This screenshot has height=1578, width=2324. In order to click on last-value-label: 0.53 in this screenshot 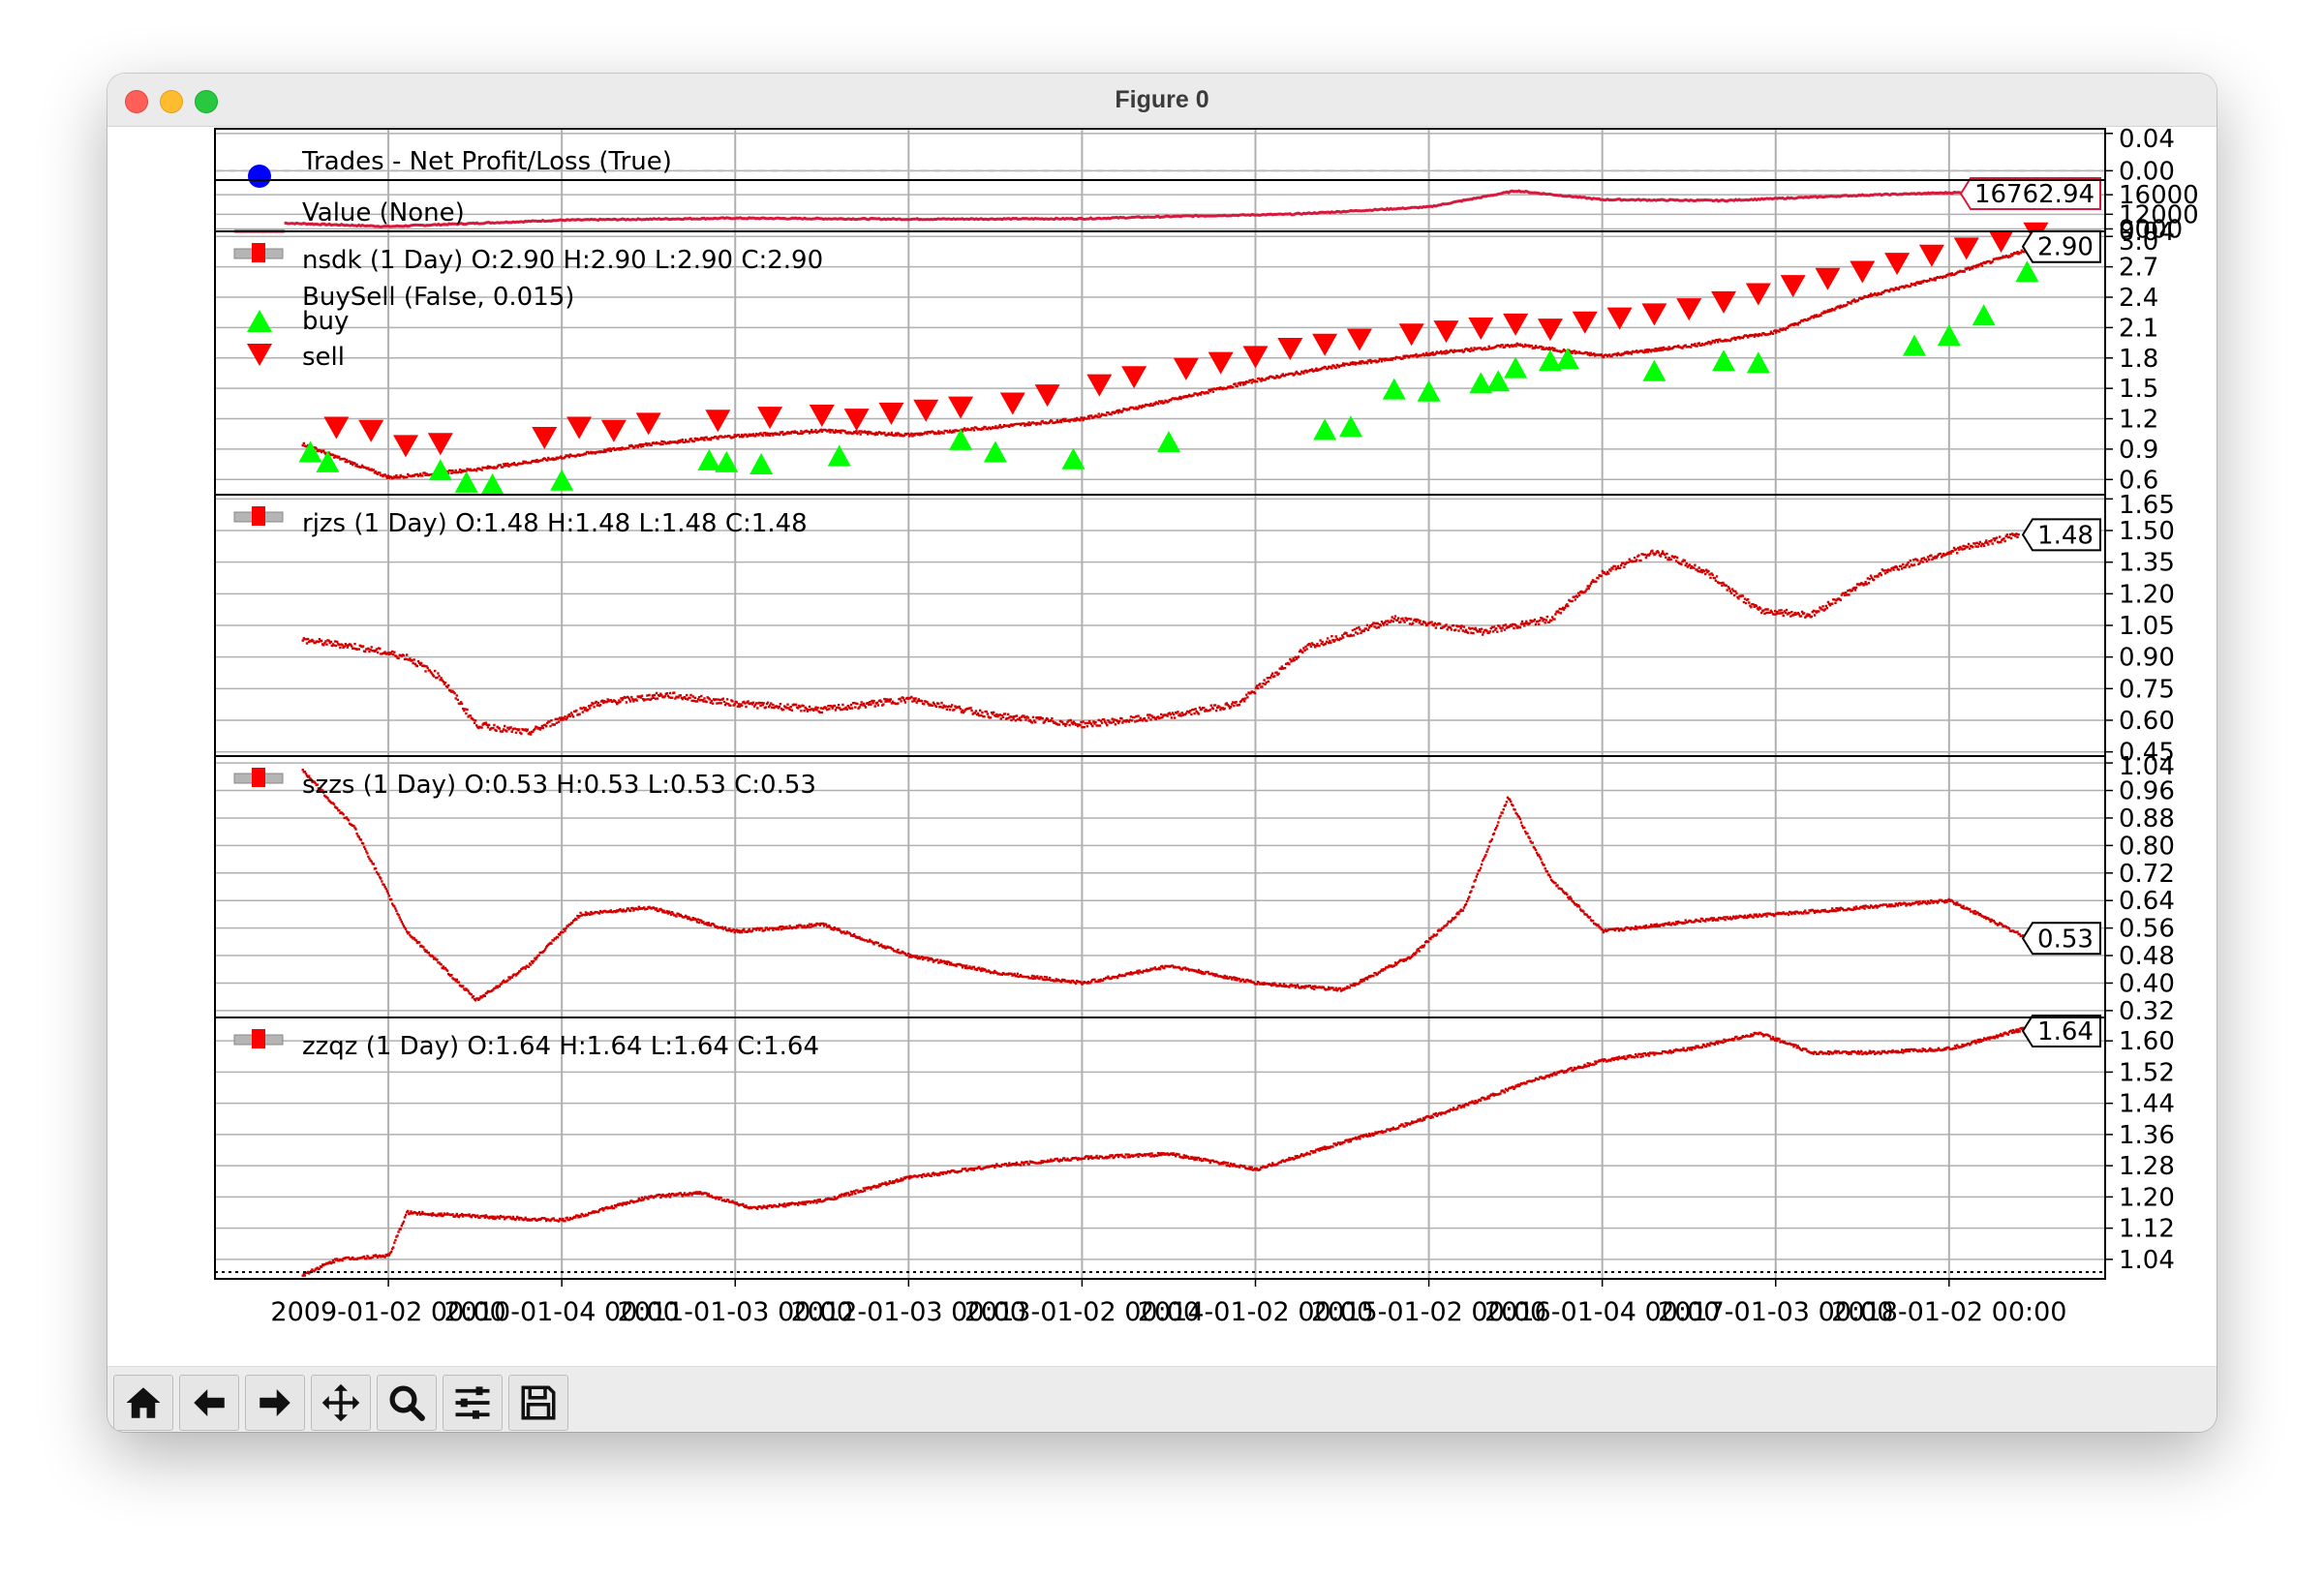, I will do `click(2066, 939)`.